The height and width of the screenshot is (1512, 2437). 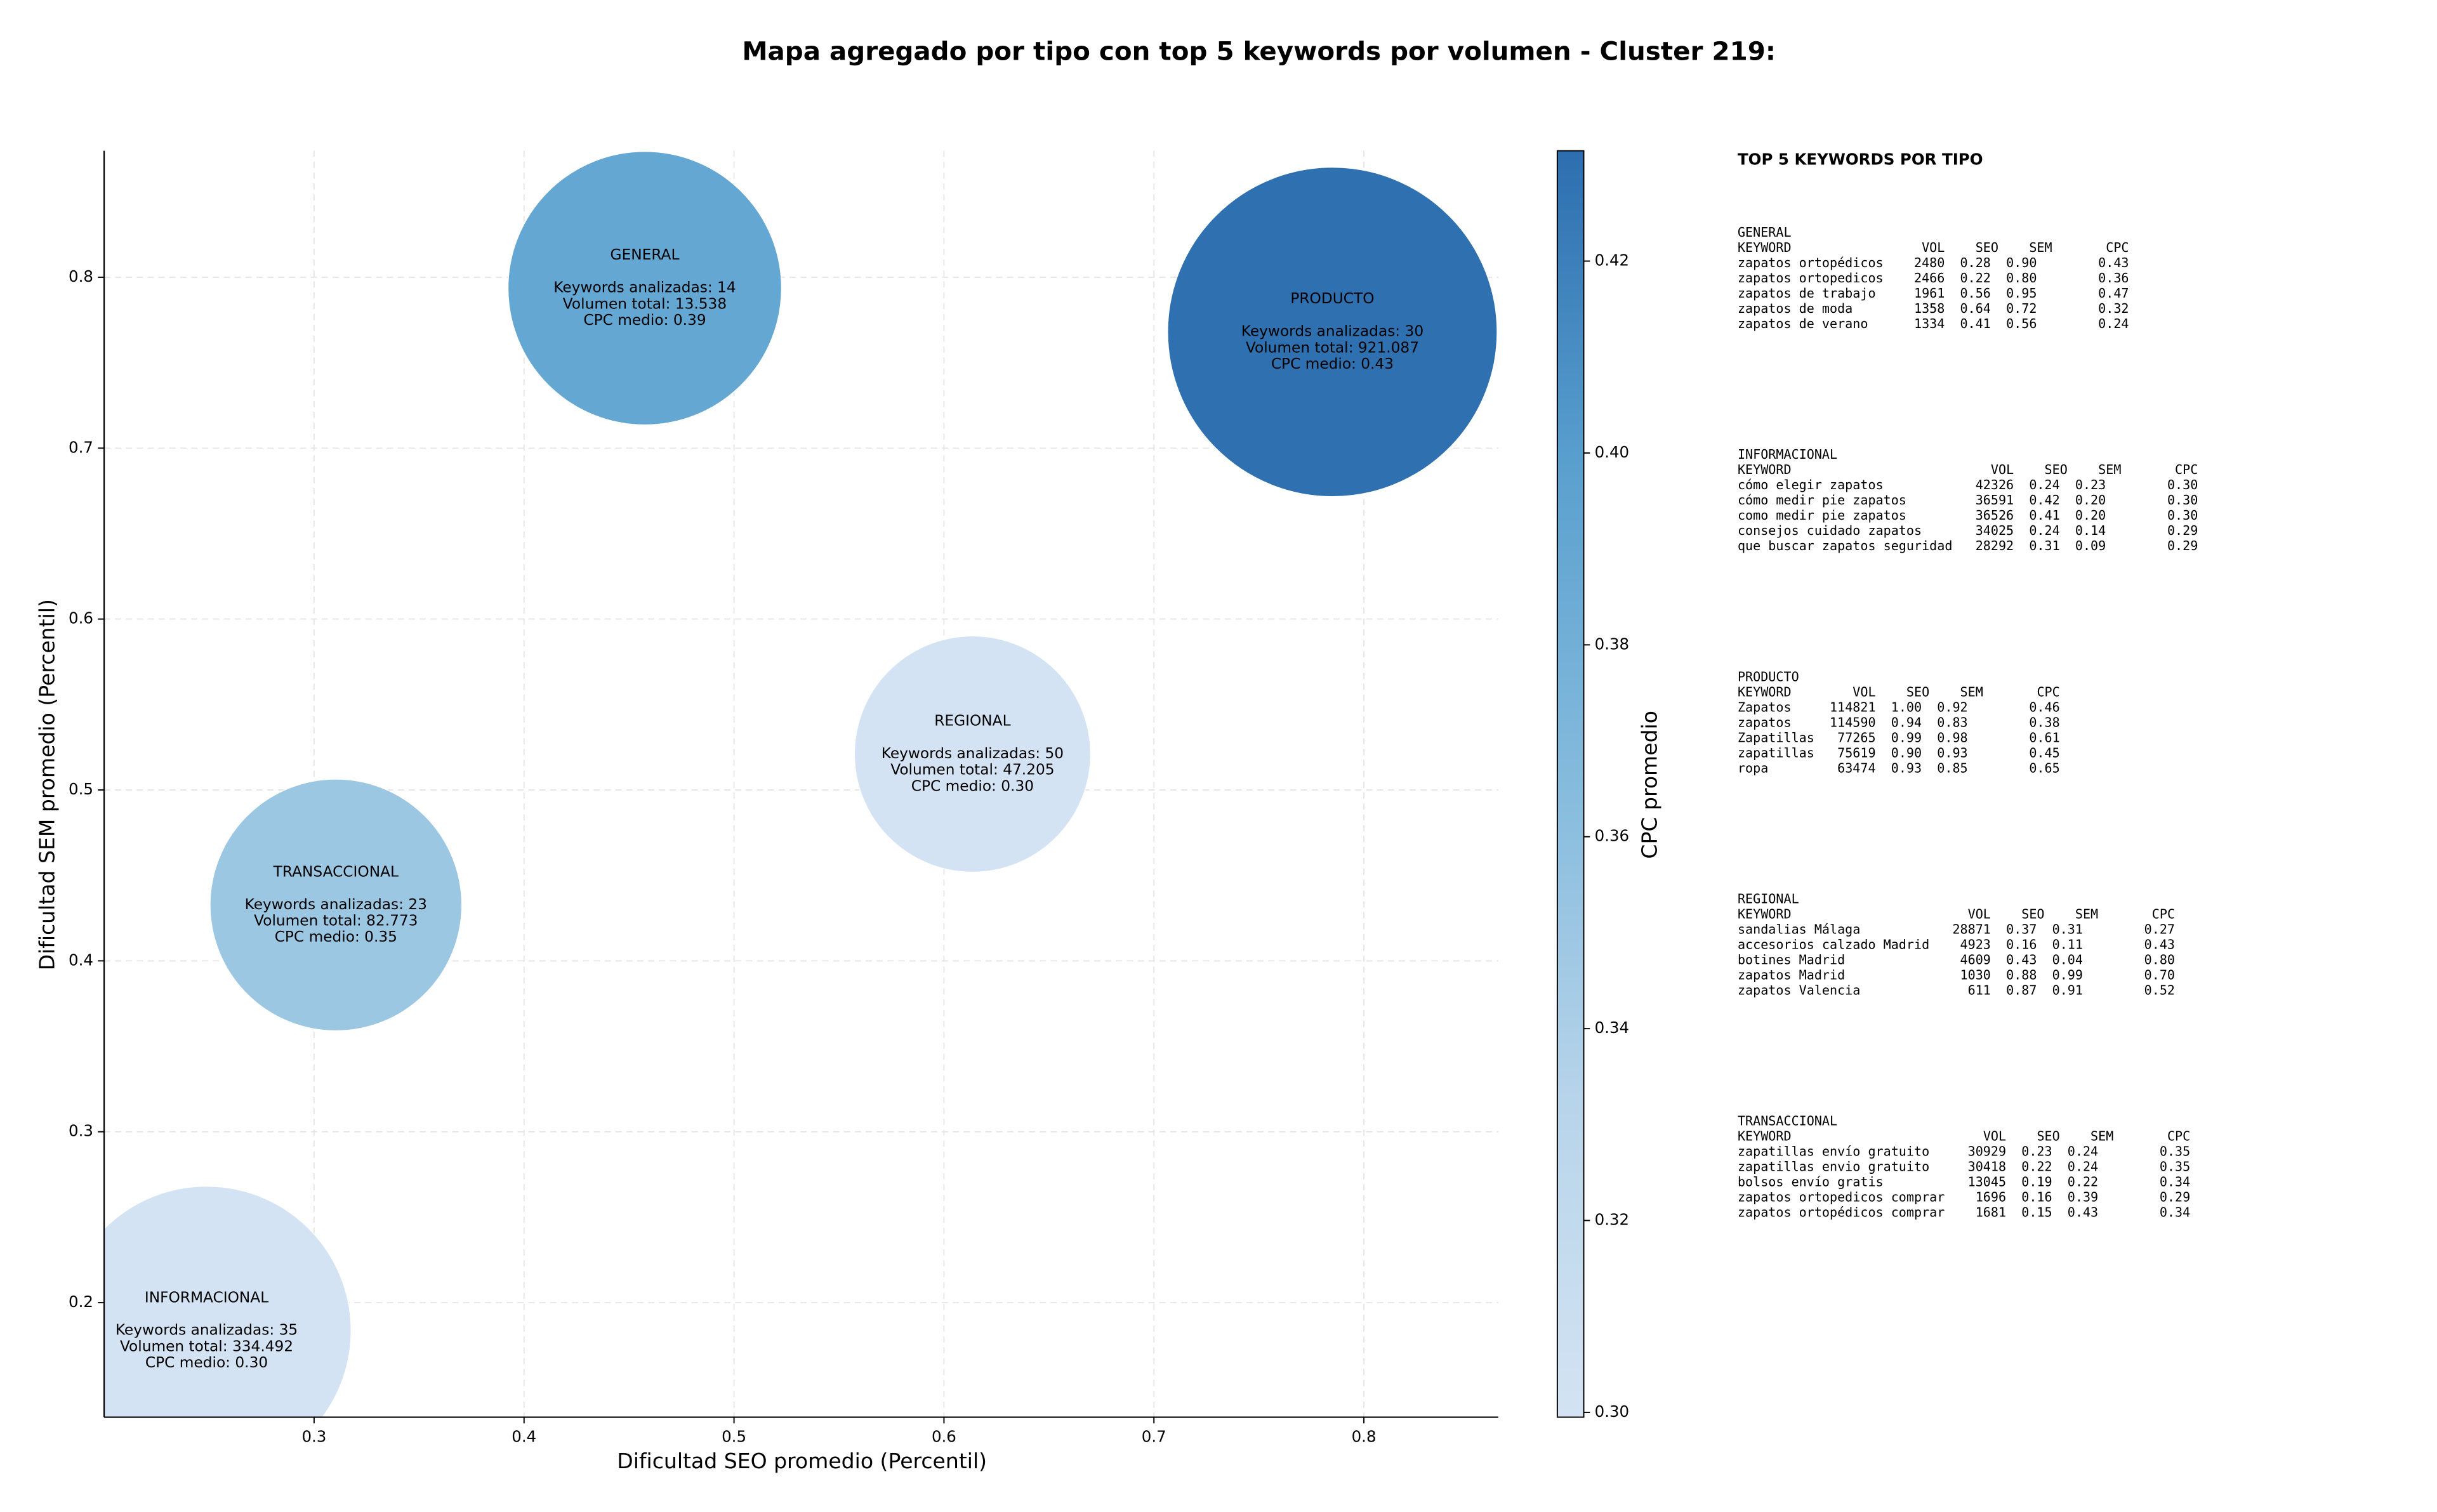 I want to click on table-cell: Zapatos, so click(x=1765, y=706).